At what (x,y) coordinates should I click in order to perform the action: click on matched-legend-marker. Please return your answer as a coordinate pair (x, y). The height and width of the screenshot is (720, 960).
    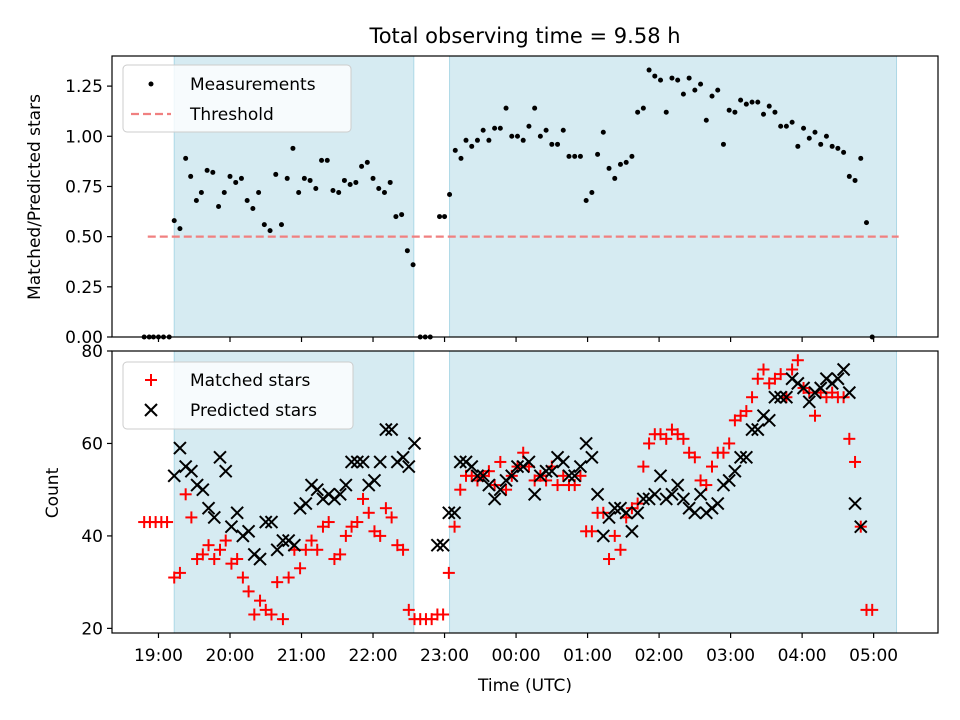
    Looking at the image, I should click on (151, 380).